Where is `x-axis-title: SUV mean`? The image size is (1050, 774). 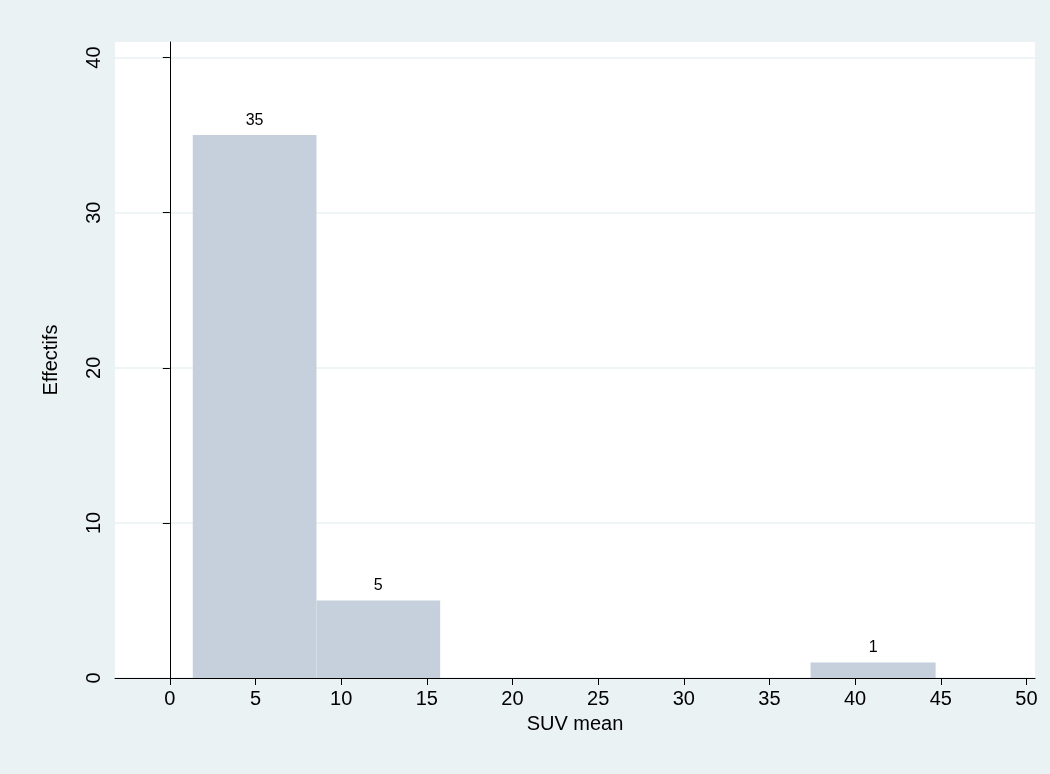
x-axis-title: SUV mean is located at coordinates (575, 723).